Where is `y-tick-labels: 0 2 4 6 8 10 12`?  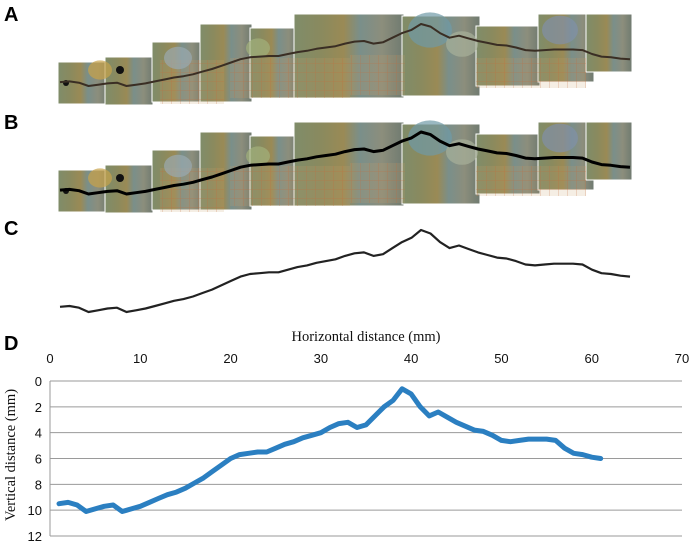 y-tick-labels: 0 2 4 6 8 10 12 is located at coordinates (35, 459).